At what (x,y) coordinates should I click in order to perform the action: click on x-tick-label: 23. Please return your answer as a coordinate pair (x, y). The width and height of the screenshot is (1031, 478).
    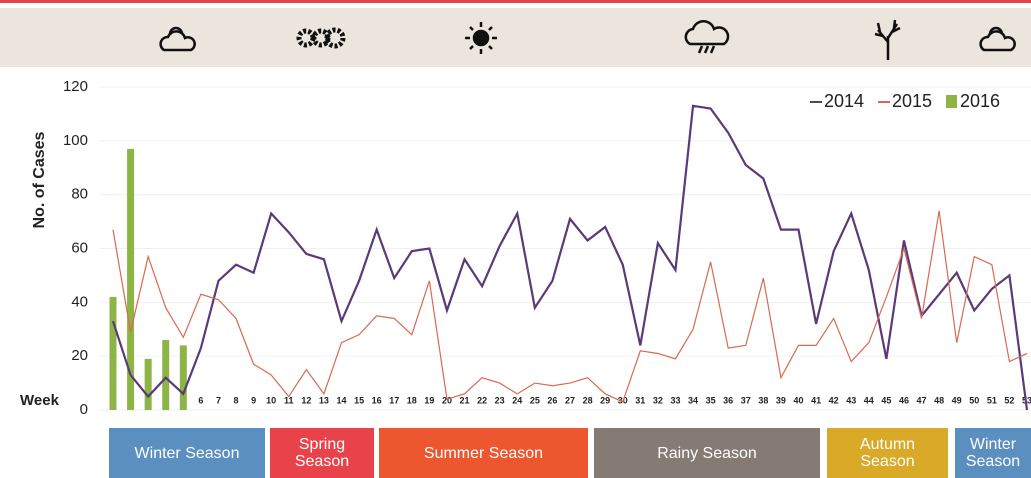
    Looking at the image, I should click on (500, 400).